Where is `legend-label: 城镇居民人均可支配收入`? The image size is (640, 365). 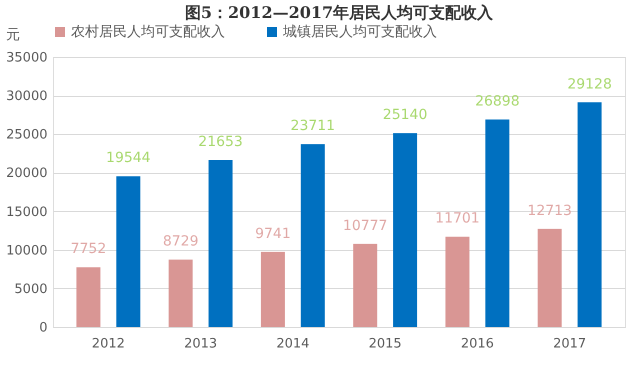 legend-label: 城镇居民人均可支配收入 is located at coordinates (359, 32).